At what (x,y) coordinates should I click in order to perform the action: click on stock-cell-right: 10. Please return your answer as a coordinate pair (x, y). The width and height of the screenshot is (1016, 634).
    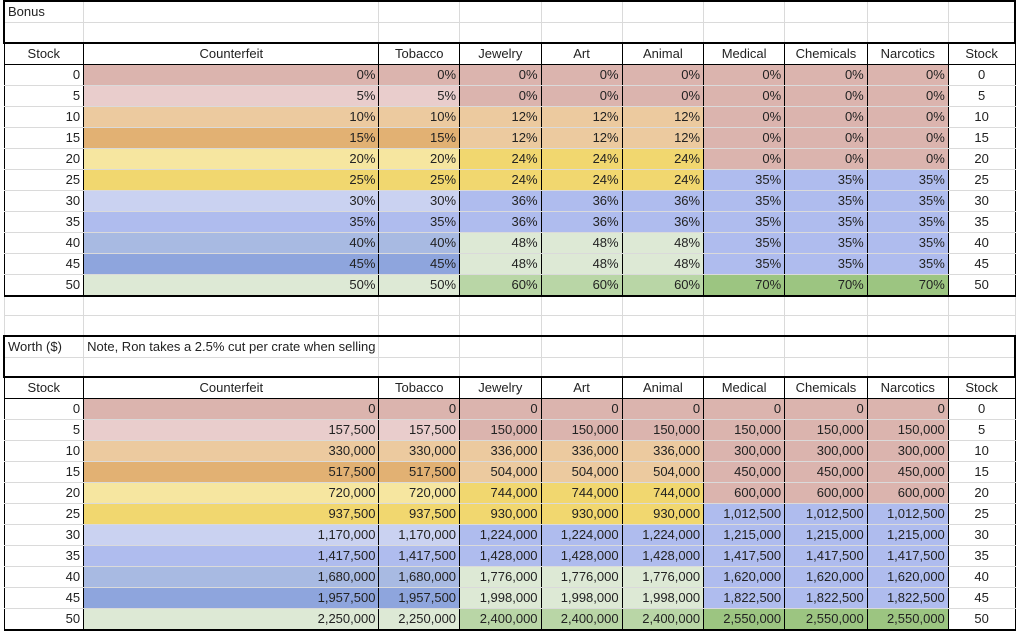
    Looking at the image, I should click on (981, 116).